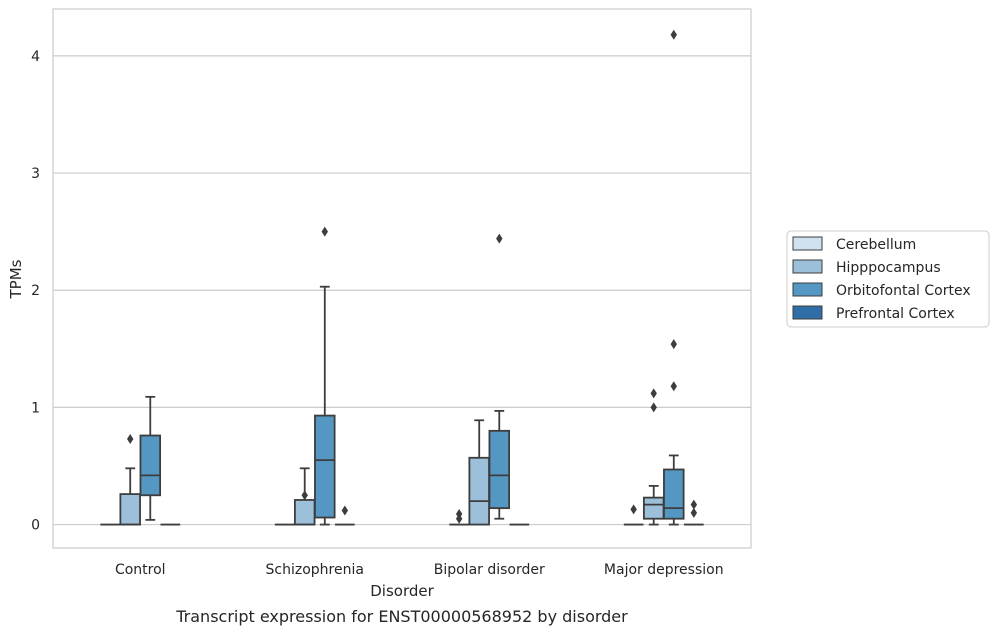 Image resolution: width=999 pixels, height=634 pixels. I want to click on legend-label: Prefrontal Cortex, so click(895, 314).